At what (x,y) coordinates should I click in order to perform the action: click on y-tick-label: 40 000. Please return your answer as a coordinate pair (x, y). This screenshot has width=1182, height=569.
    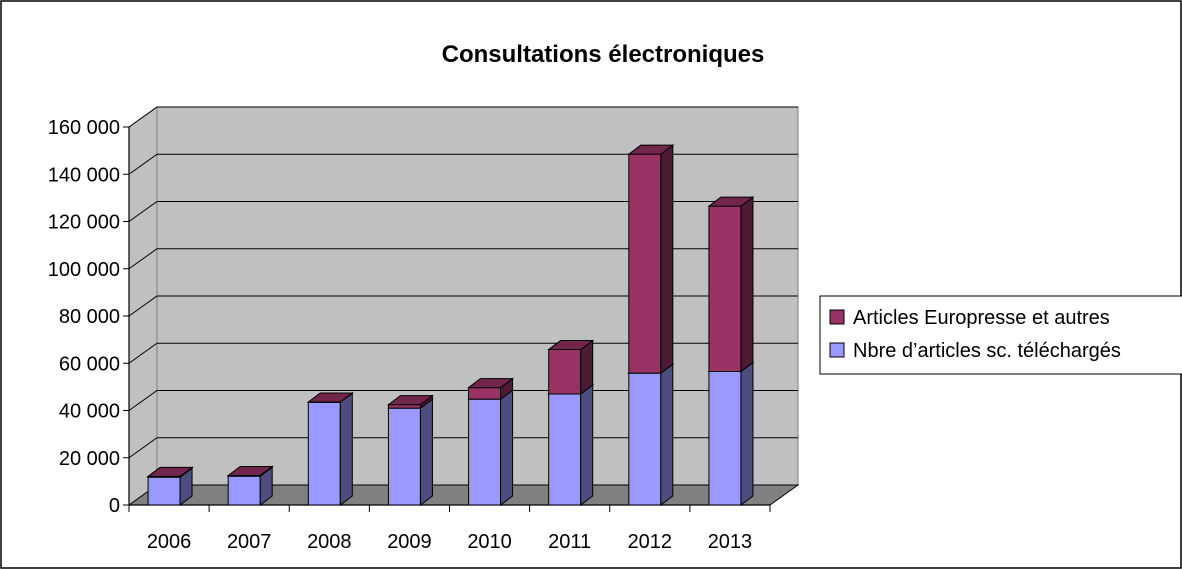
    Looking at the image, I should click on (89, 412).